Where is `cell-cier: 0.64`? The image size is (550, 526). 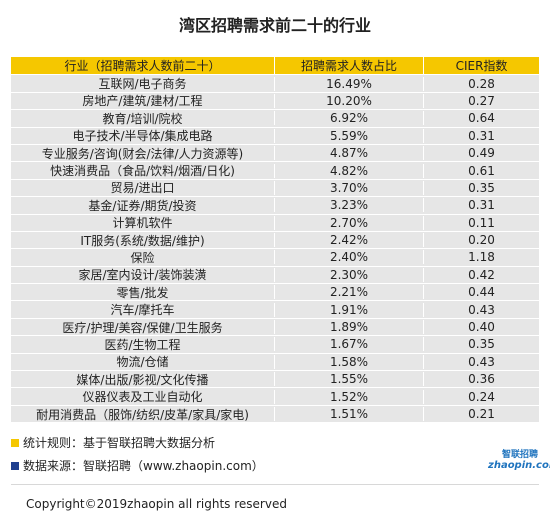
cell-cier: 0.64 is located at coordinates (481, 118).